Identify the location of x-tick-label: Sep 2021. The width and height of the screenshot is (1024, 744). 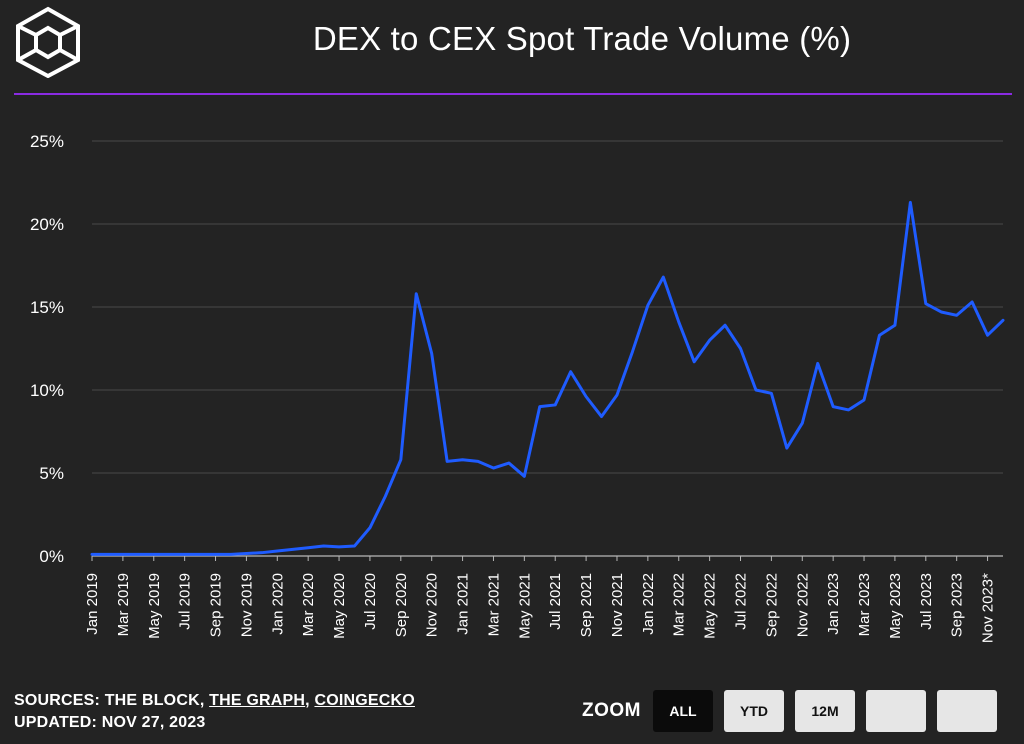
(586, 605).